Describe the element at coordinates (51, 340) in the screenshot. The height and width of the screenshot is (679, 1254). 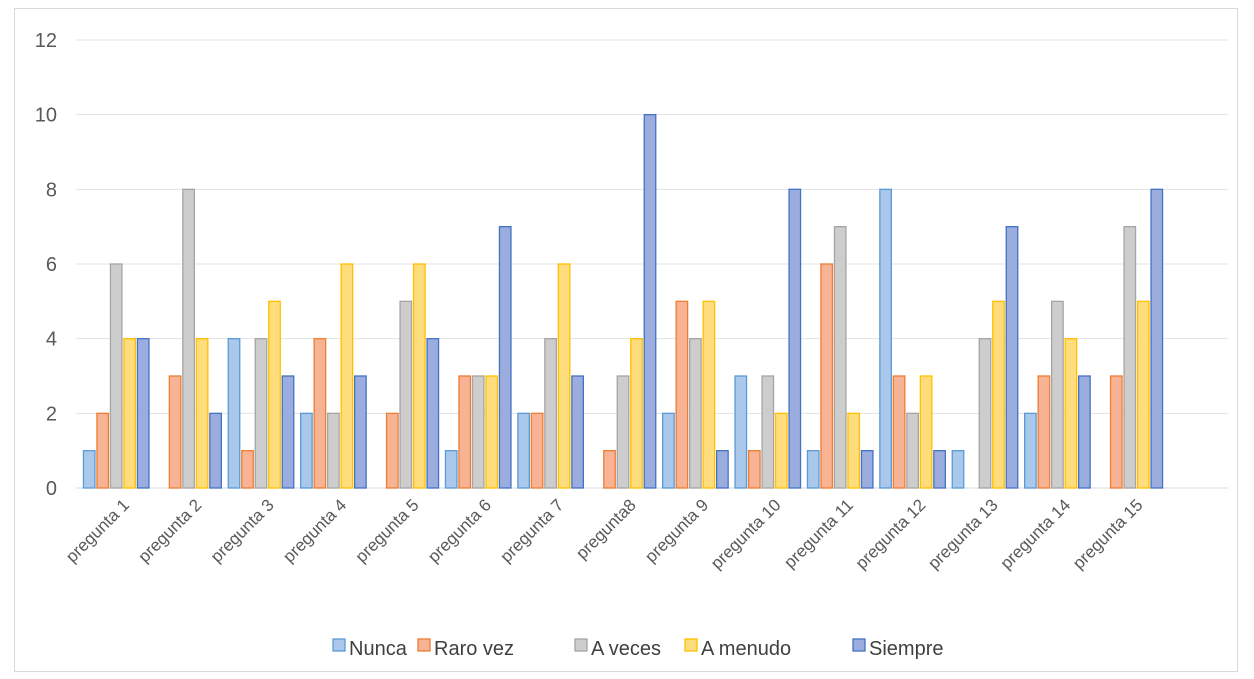
I see `y-tick-label: 4` at that location.